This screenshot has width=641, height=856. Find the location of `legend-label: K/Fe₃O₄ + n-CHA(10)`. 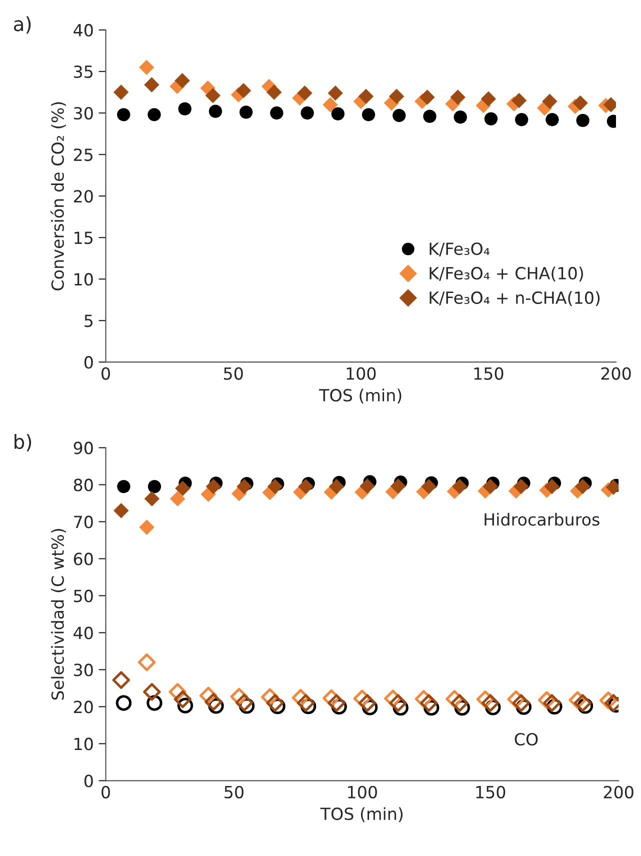

legend-label: K/Fe₃O₄ + n-CHA(10) is located at coordinates (515, 298).